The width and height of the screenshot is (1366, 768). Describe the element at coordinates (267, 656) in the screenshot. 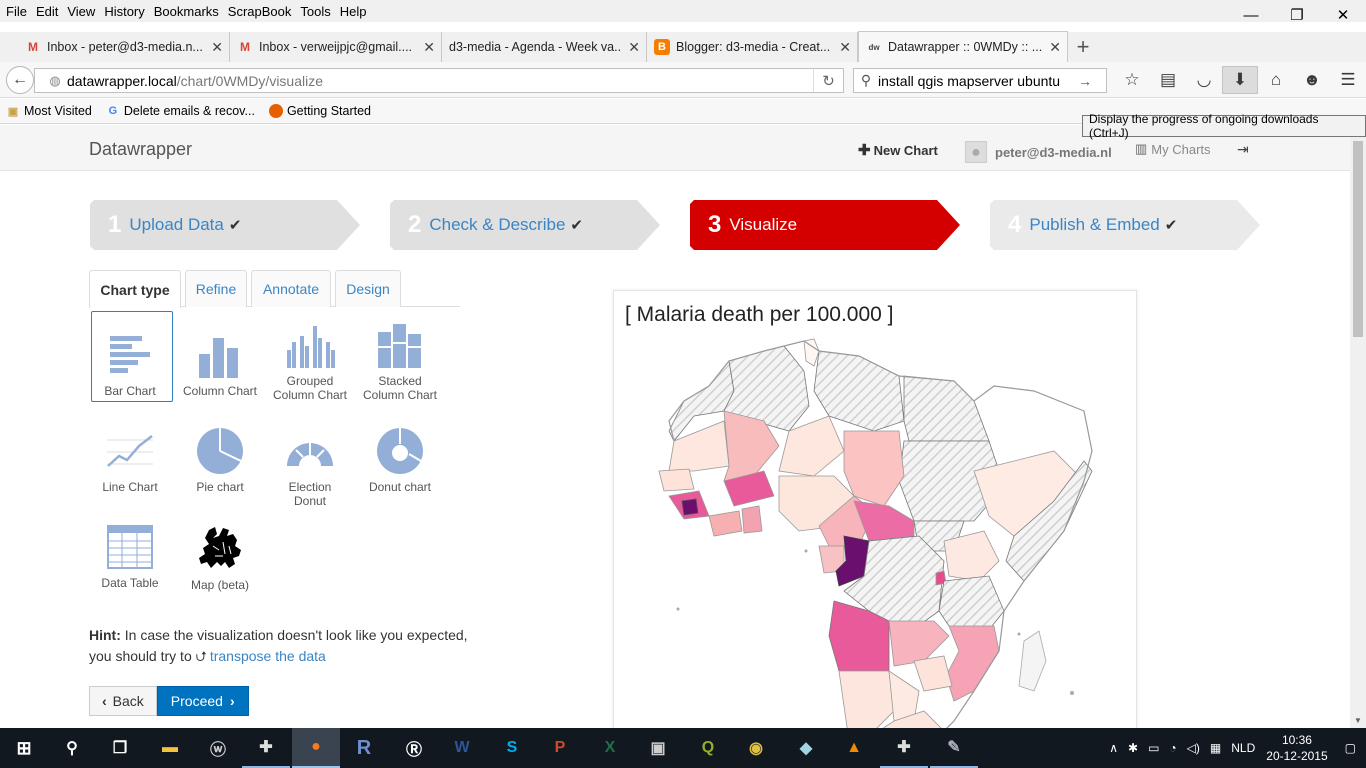

I see `transpose-data-link: transpose the data` at that location.